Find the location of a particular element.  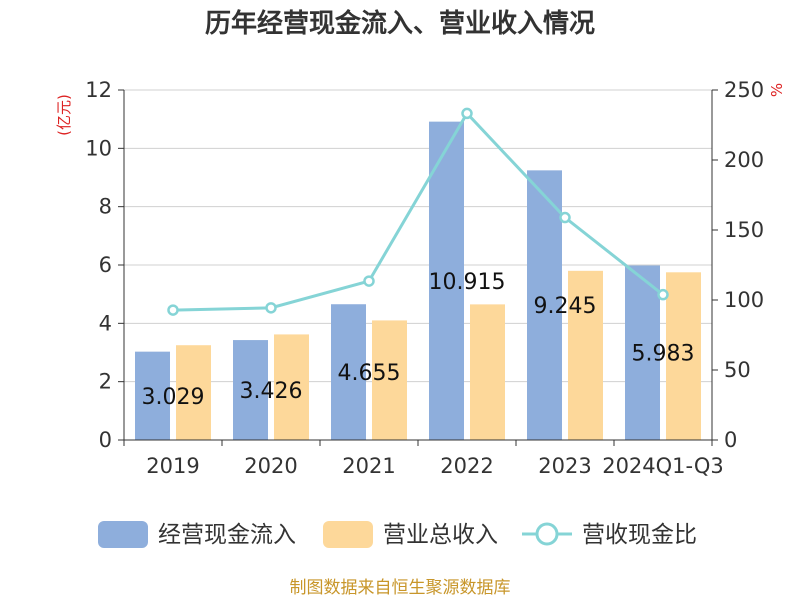

right-tick-label: 100 is located at coordinates (744, 300).